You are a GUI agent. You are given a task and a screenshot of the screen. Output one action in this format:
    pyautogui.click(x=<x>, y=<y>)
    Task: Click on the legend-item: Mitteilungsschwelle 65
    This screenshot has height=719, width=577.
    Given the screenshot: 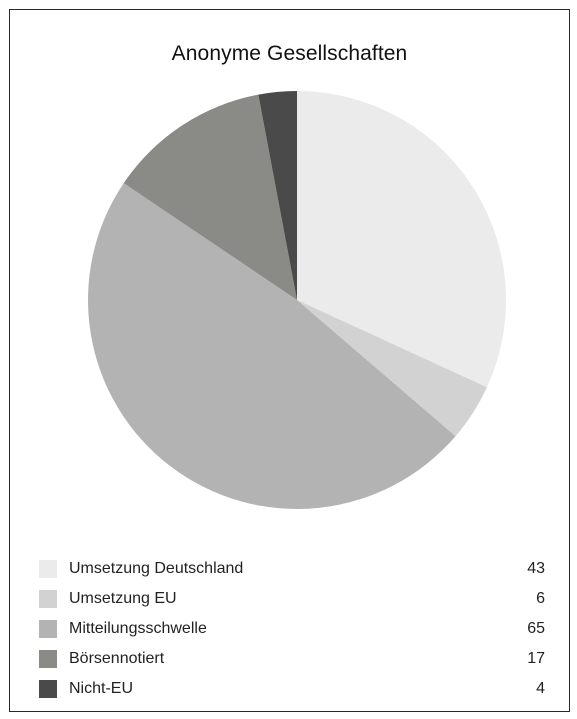 What is the action you would take?
    pyautogui.click(x=292, y=629)
    